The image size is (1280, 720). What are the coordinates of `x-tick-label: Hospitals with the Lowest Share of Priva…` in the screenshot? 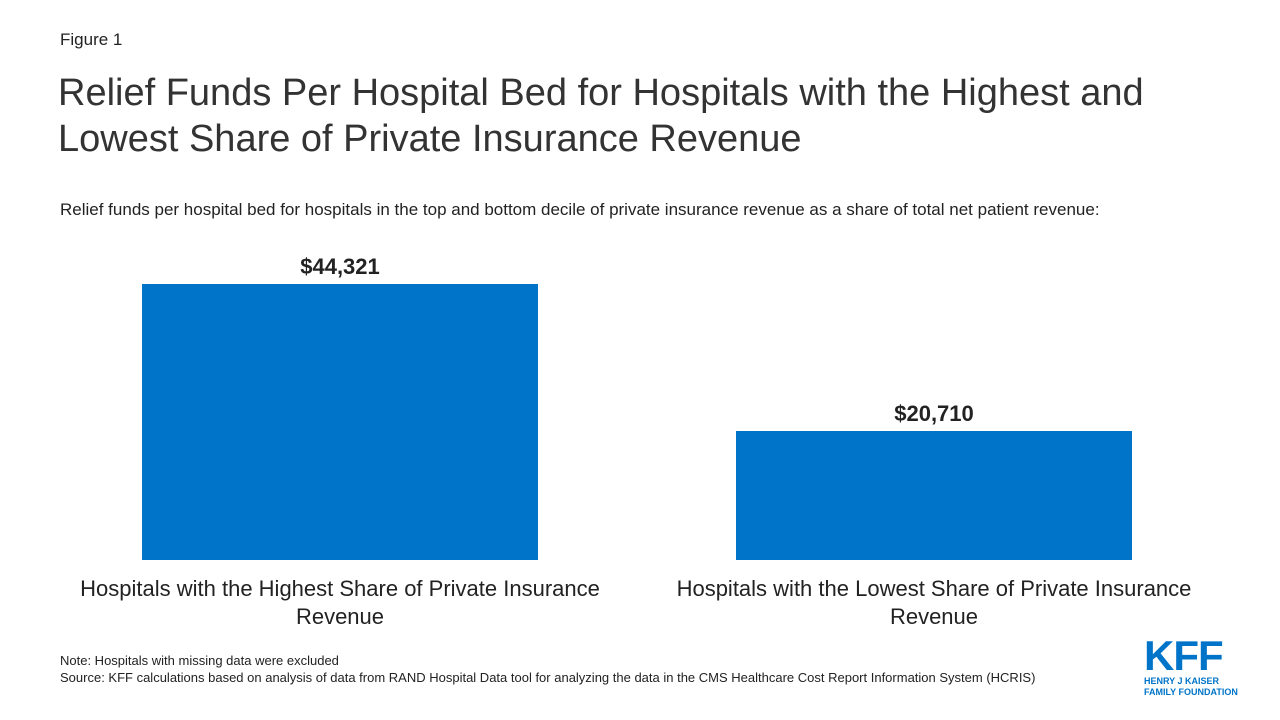 It's located at (934, 602).